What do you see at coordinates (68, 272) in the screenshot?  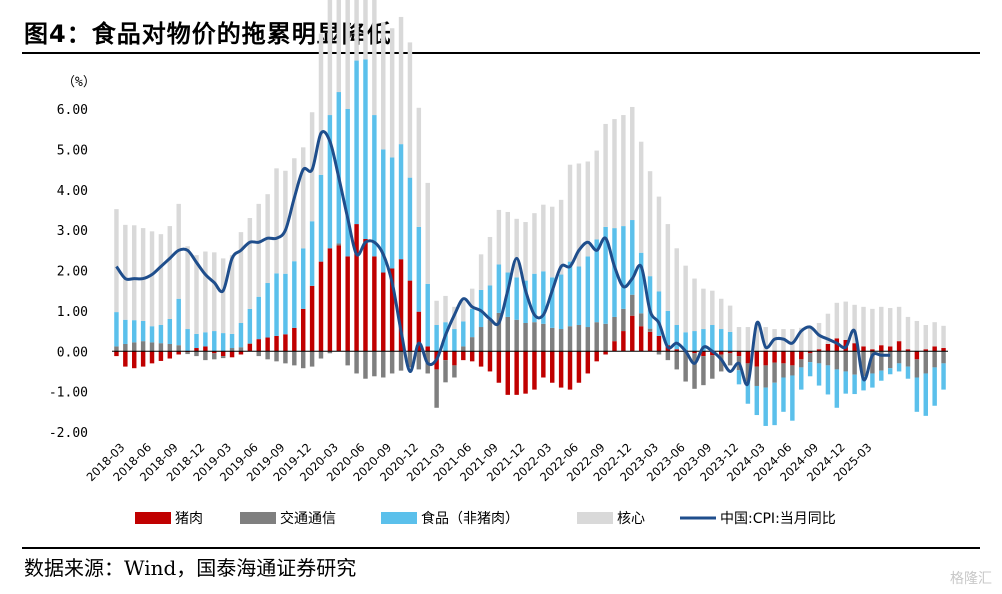 I see `y-axis: -2.00 -1.00 0.00 1.00 2.00 3.00 4.00 5.00 6.00` at bounding box center [68, 272].